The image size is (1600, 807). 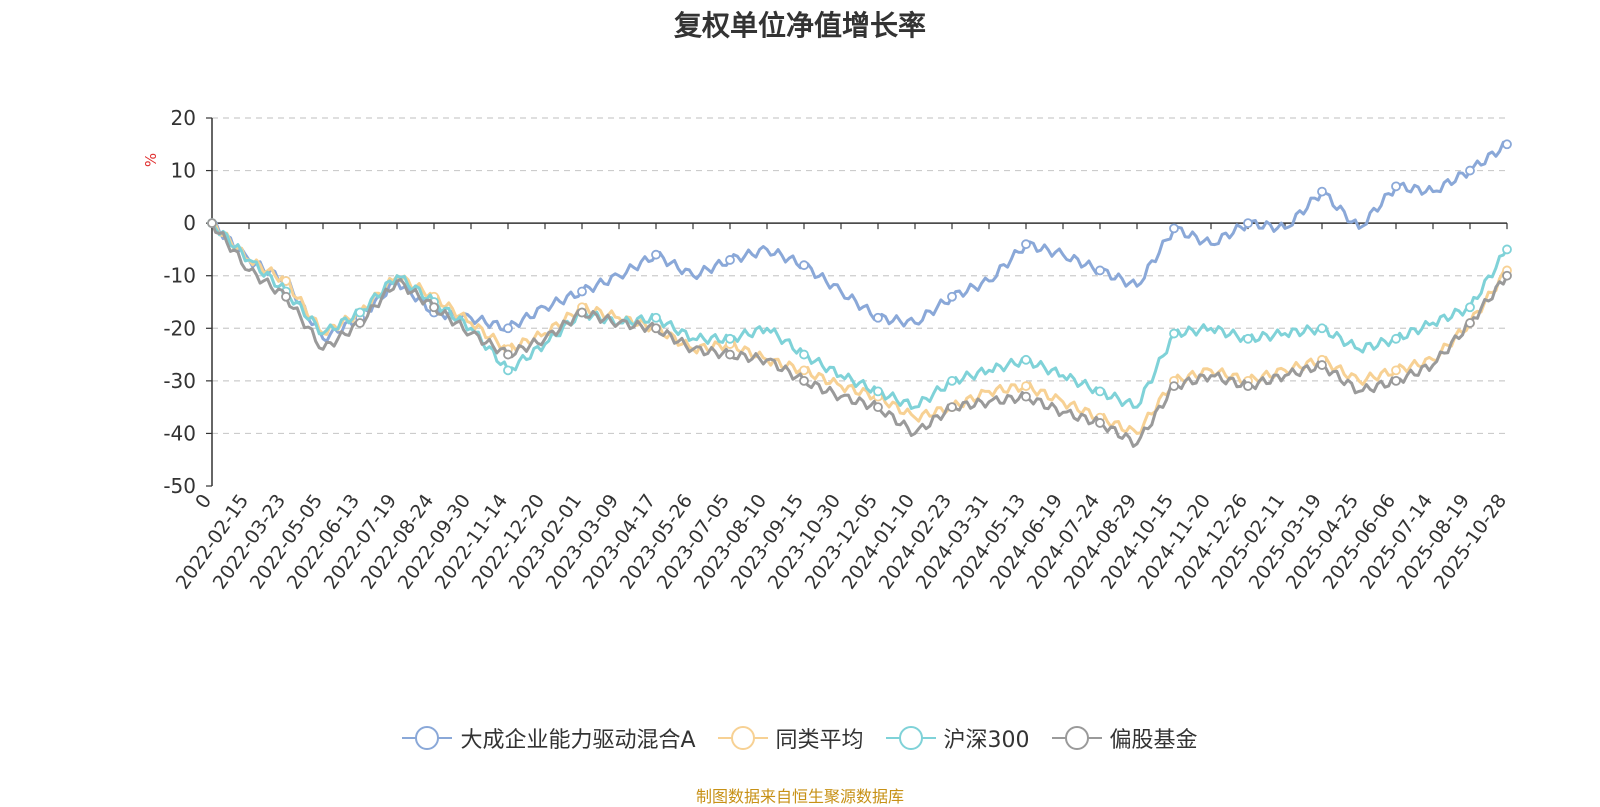 I want to click on legend-label: 大成企业能力驱动混合A, so click(x=578, y=740).